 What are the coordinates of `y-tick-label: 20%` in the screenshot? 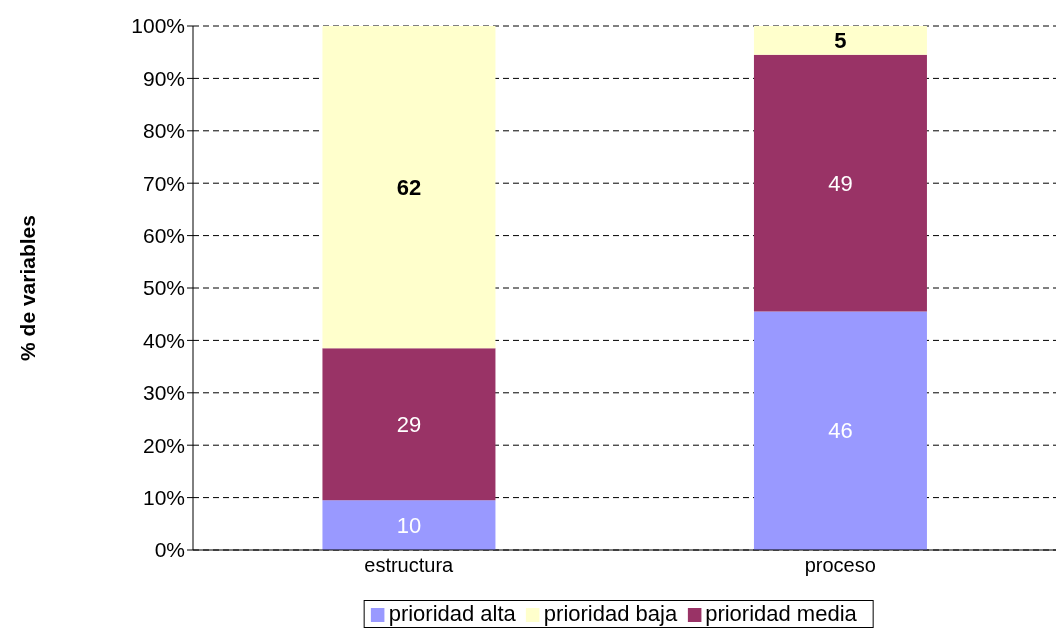 It's located at (163, 445).